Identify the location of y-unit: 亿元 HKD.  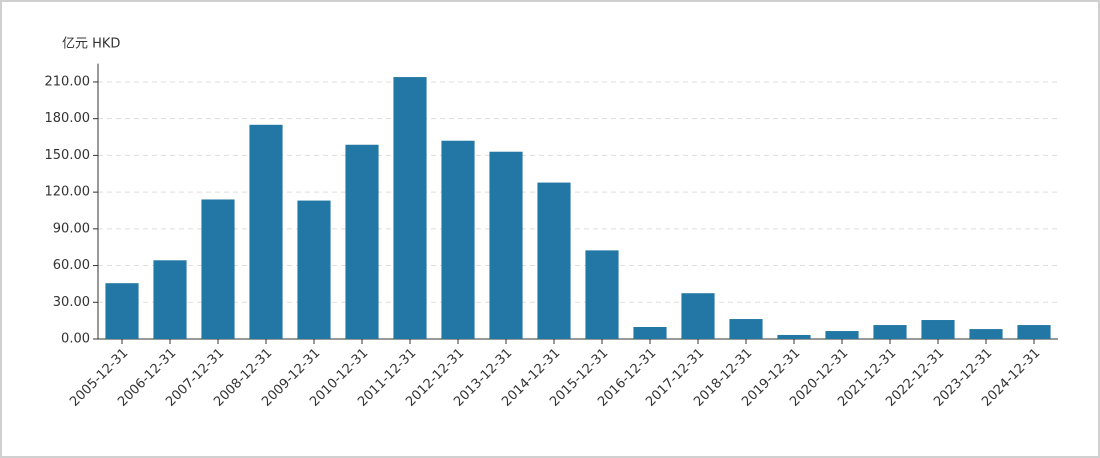
(91, 44).